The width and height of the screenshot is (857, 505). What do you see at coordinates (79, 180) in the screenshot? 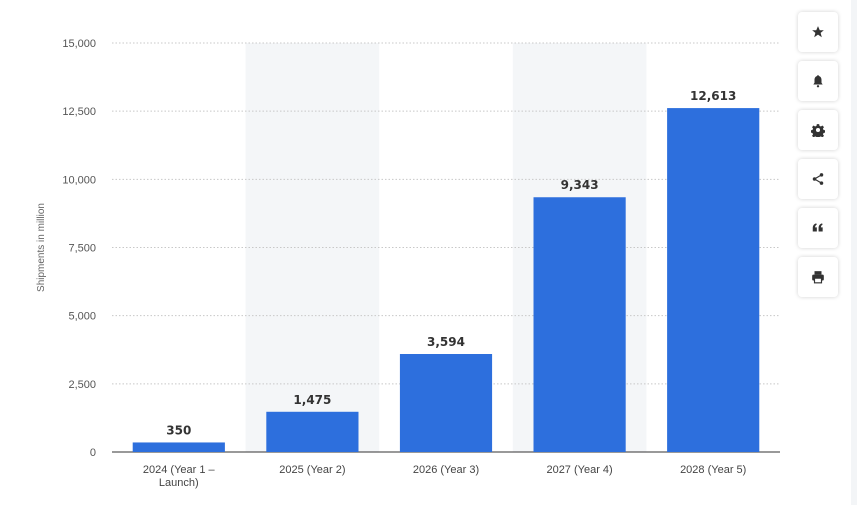
I see `y-tick-label: 10,000` at bounding box center [79, 180].